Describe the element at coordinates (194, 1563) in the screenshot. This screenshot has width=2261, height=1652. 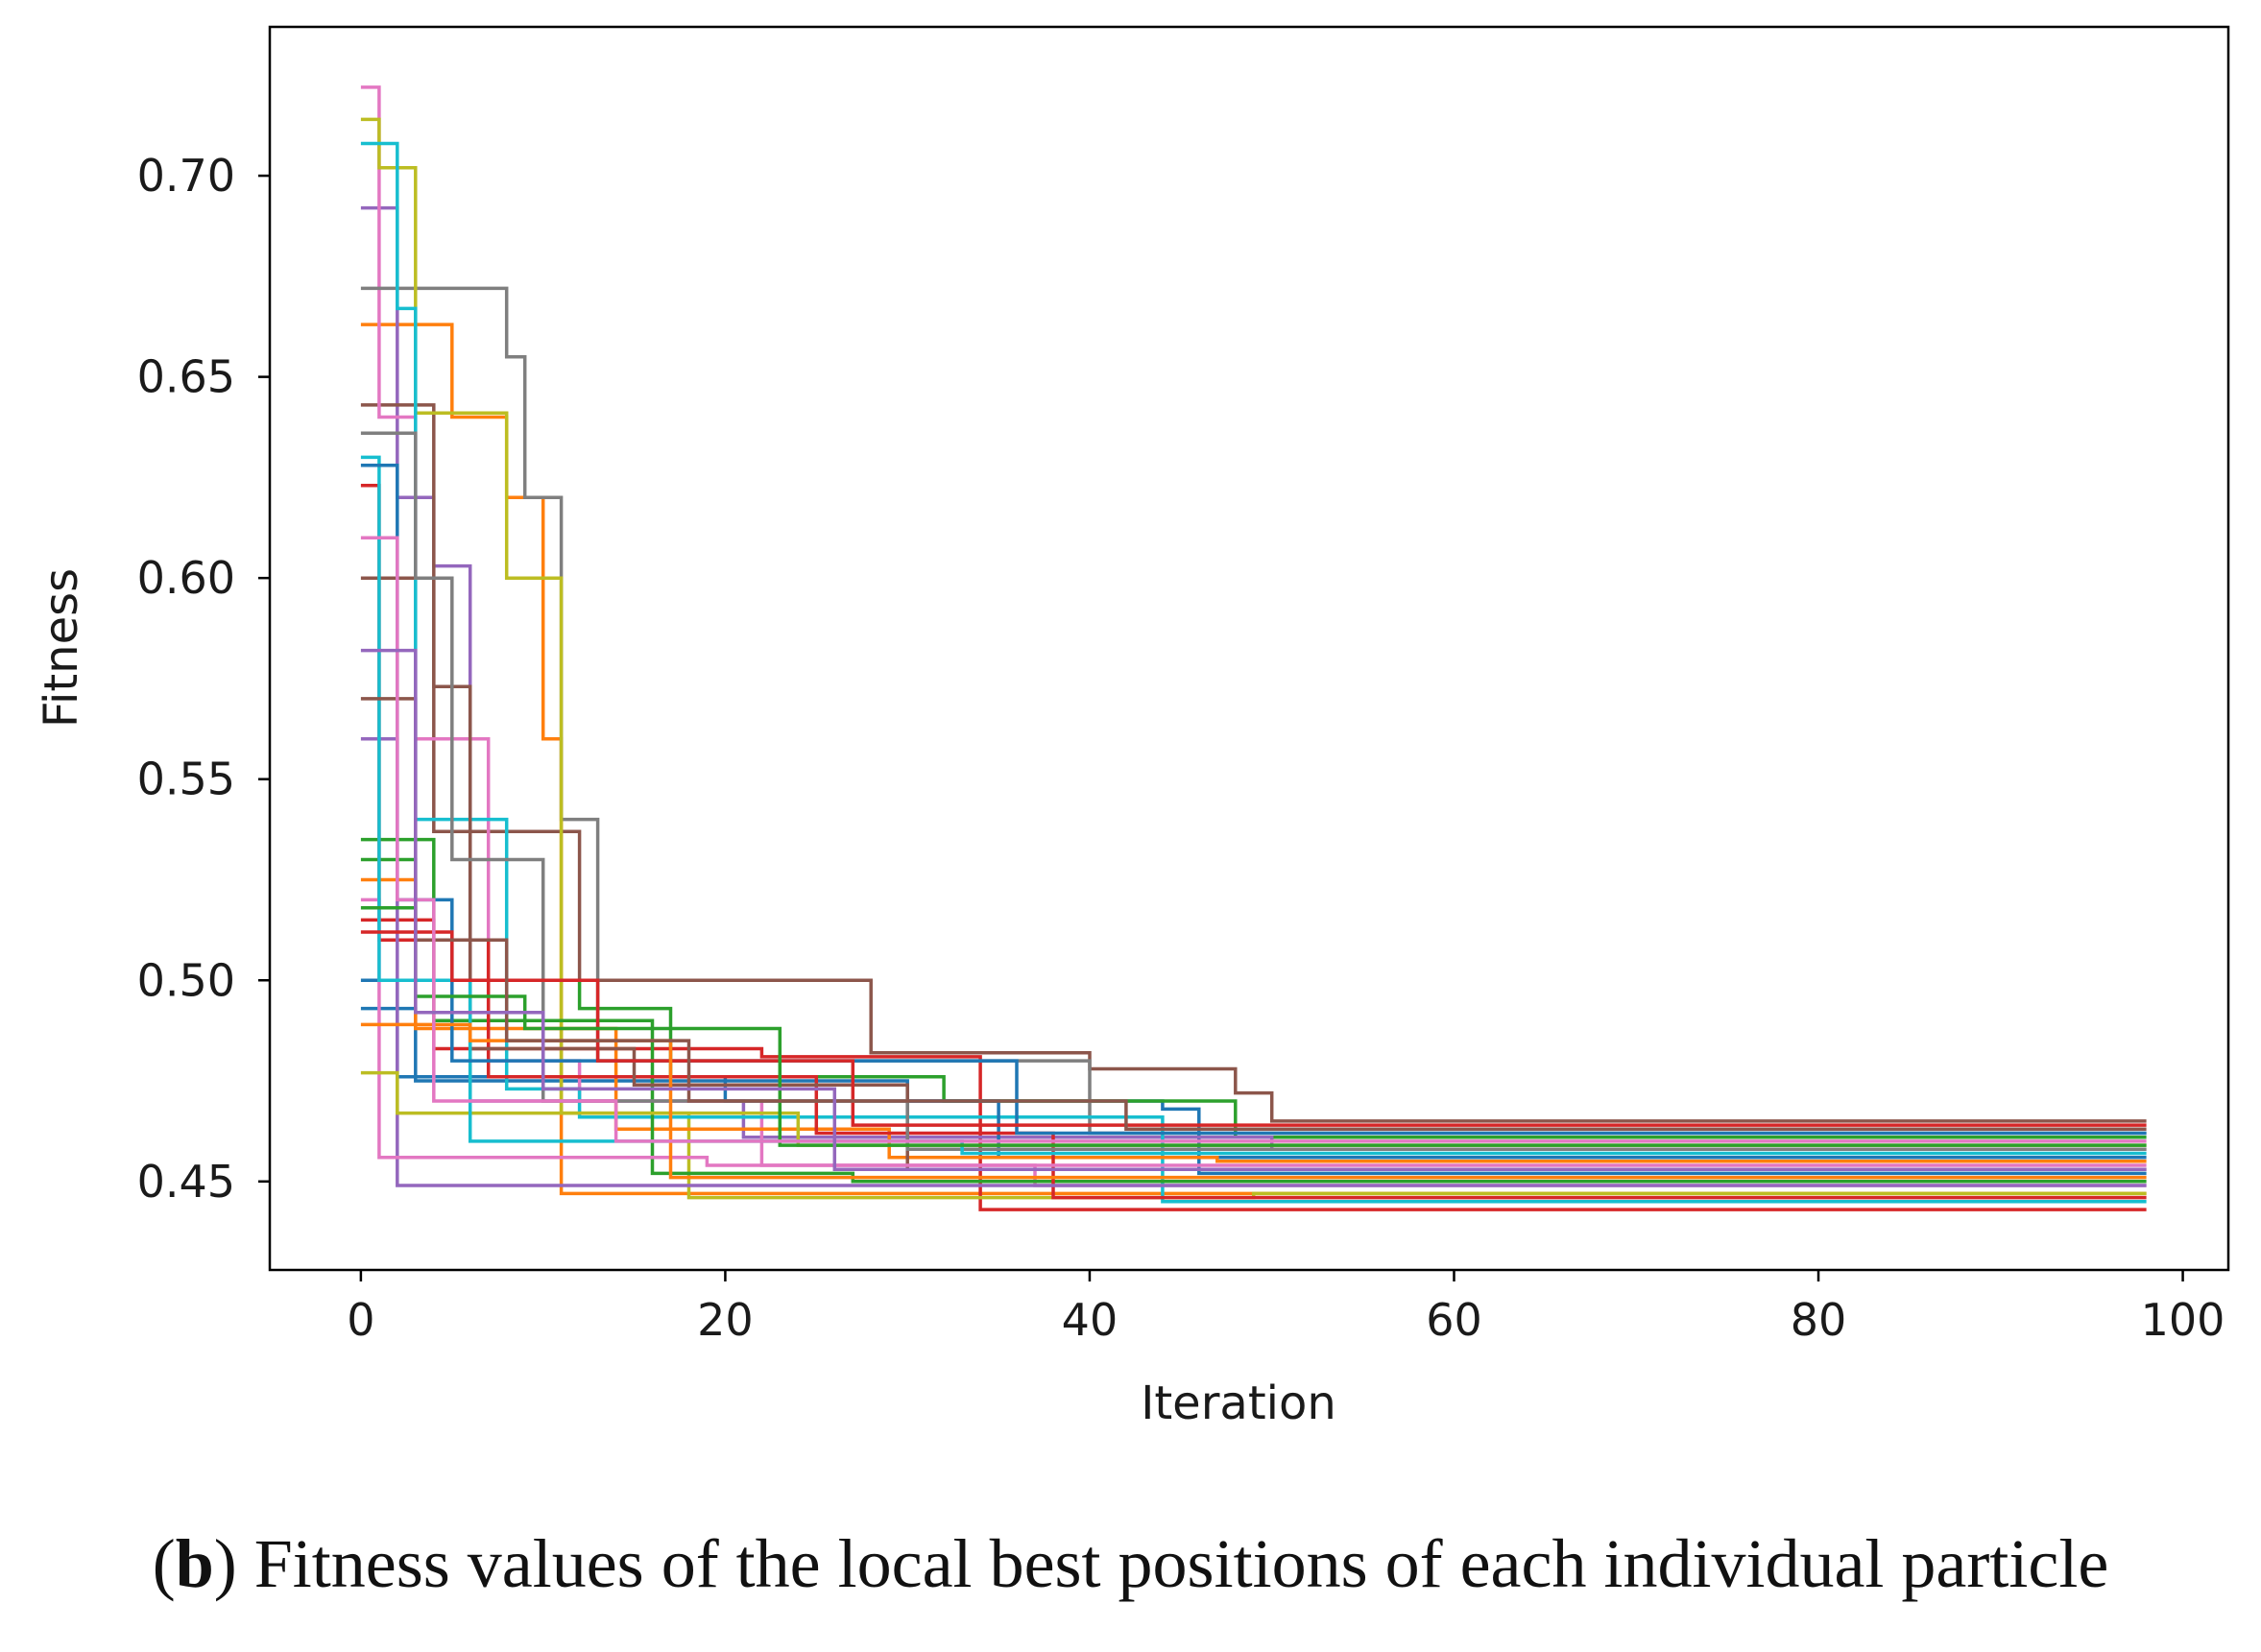
I see `caption-label: b` at that location.